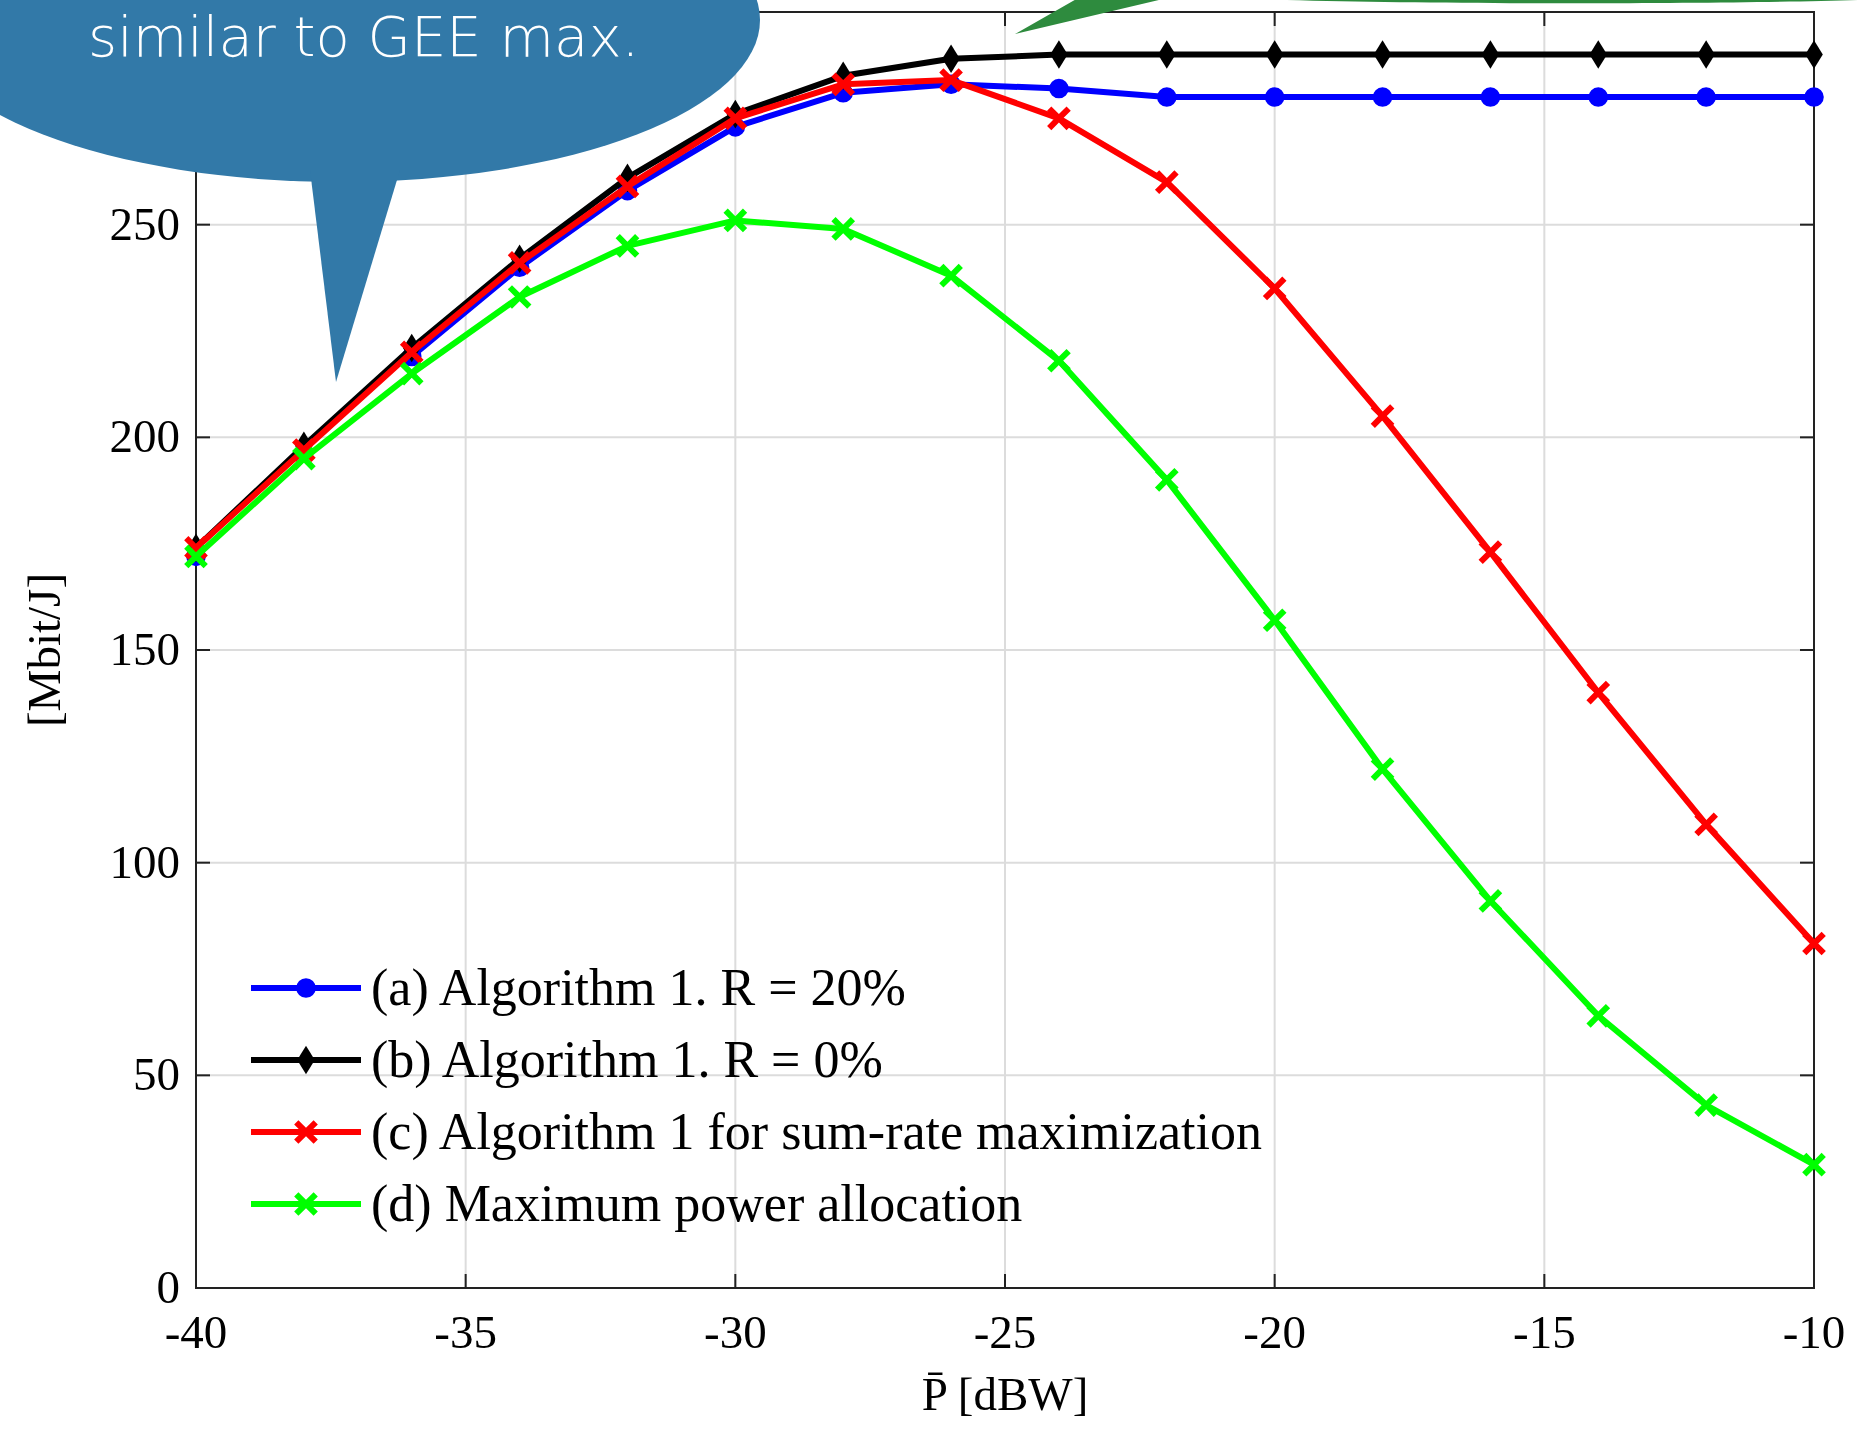 Image resolution: width=1858 pixels, height=1436 pixels. Describe the element at coordinates (144, 223) in the screenshot. I see `y-tick-label: 250` at that location.